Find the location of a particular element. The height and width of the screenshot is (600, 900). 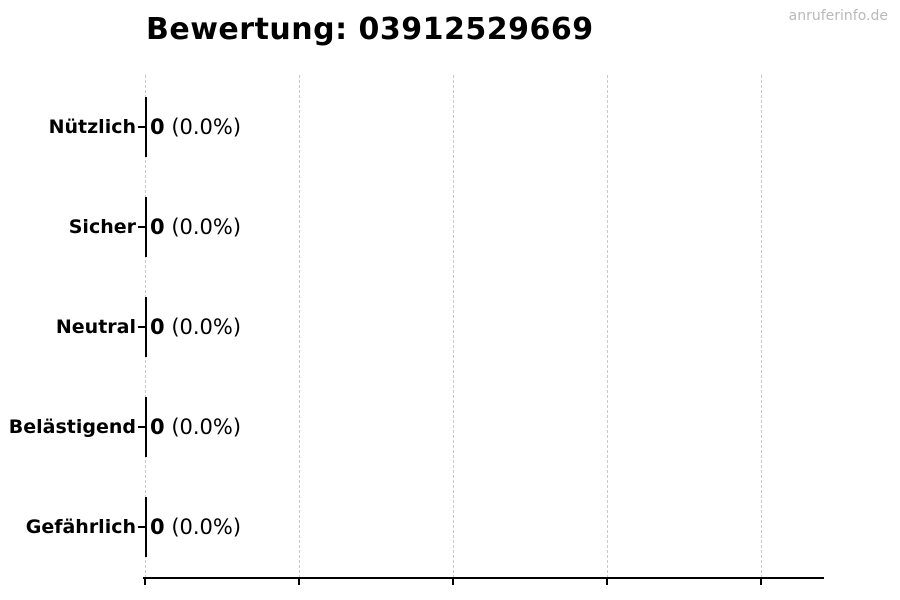

watermark: anruferinfo.de is located at coordinates (838, 16).